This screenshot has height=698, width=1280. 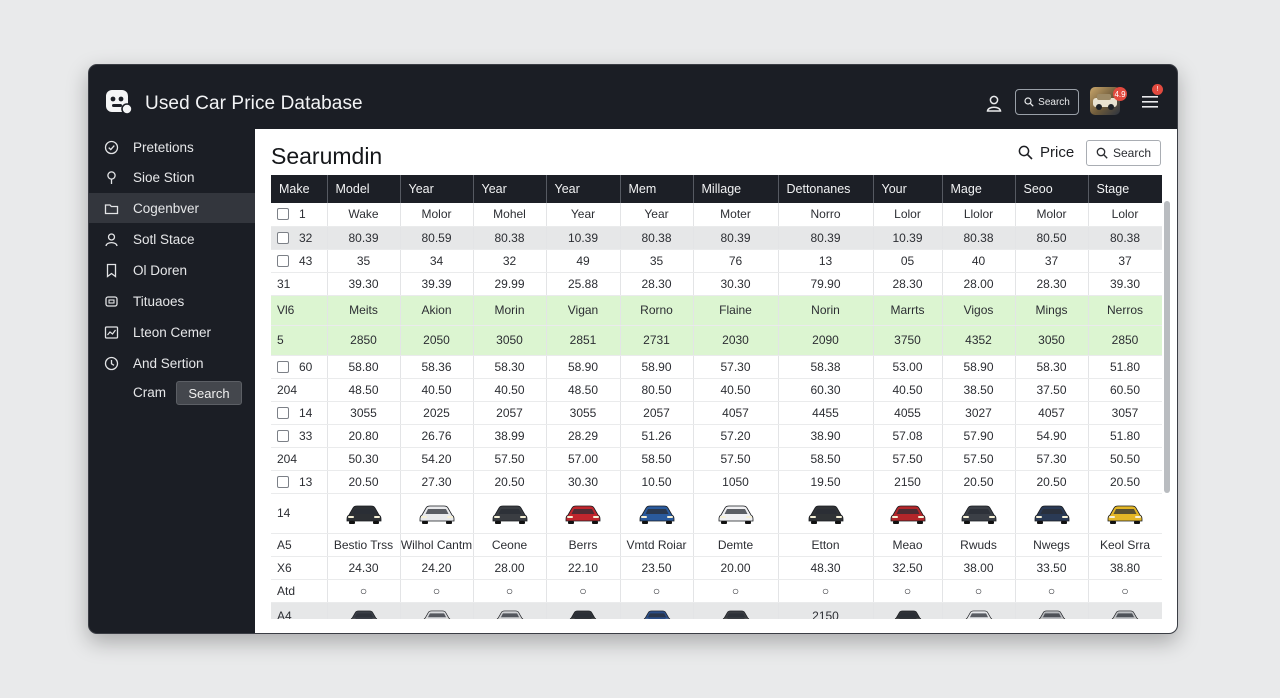 I want to click on user-icon, so click(x=994, y=103).